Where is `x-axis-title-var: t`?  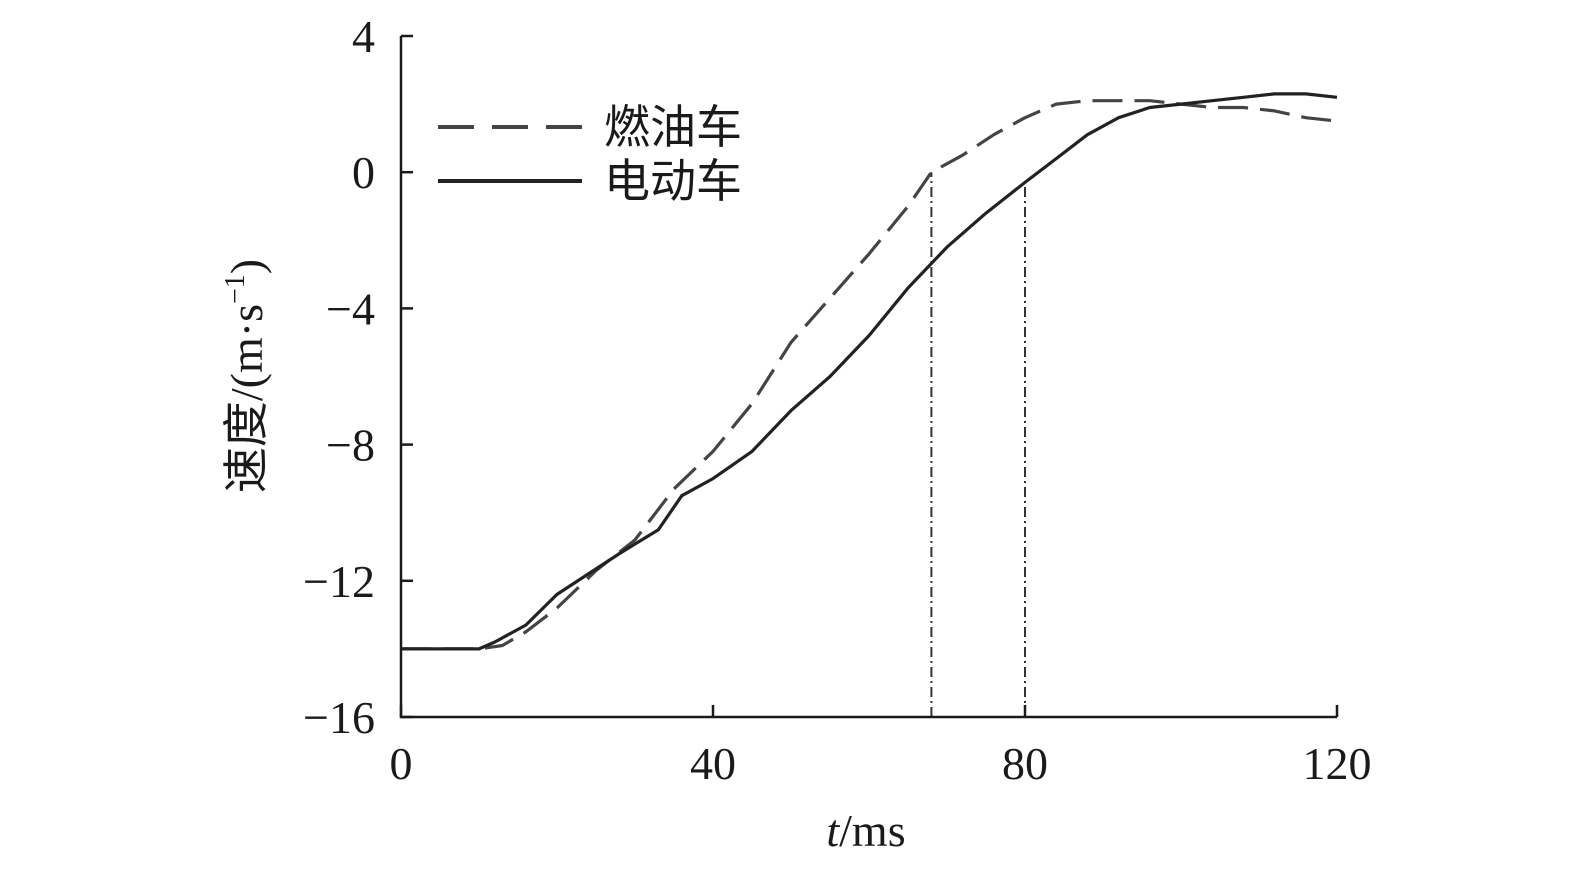
x-axis-title-var: t is located at coordinates (833, 830).